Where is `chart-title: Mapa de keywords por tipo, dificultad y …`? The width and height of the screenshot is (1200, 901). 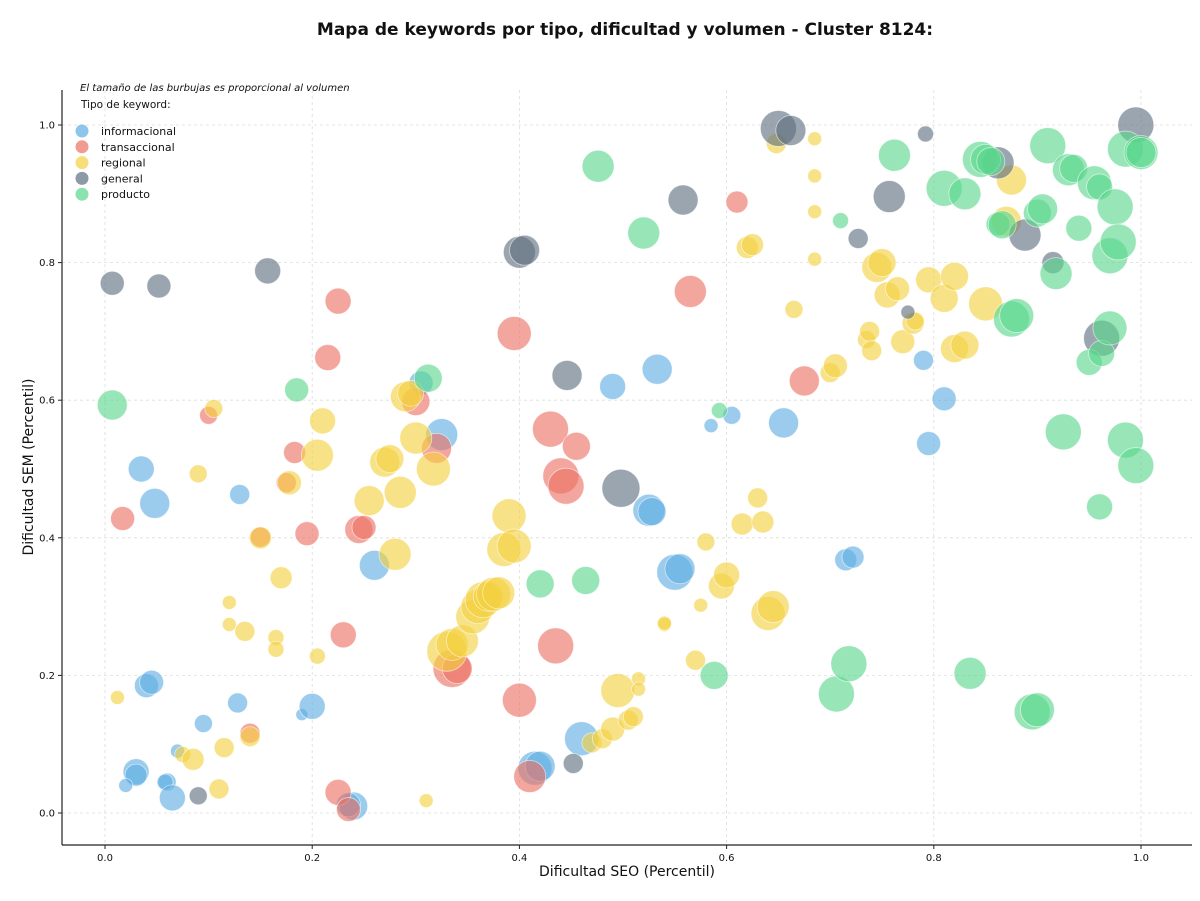
chart-title: Mapa de keywords por tipo, dificultad y … is located at coordinates (625, 30).